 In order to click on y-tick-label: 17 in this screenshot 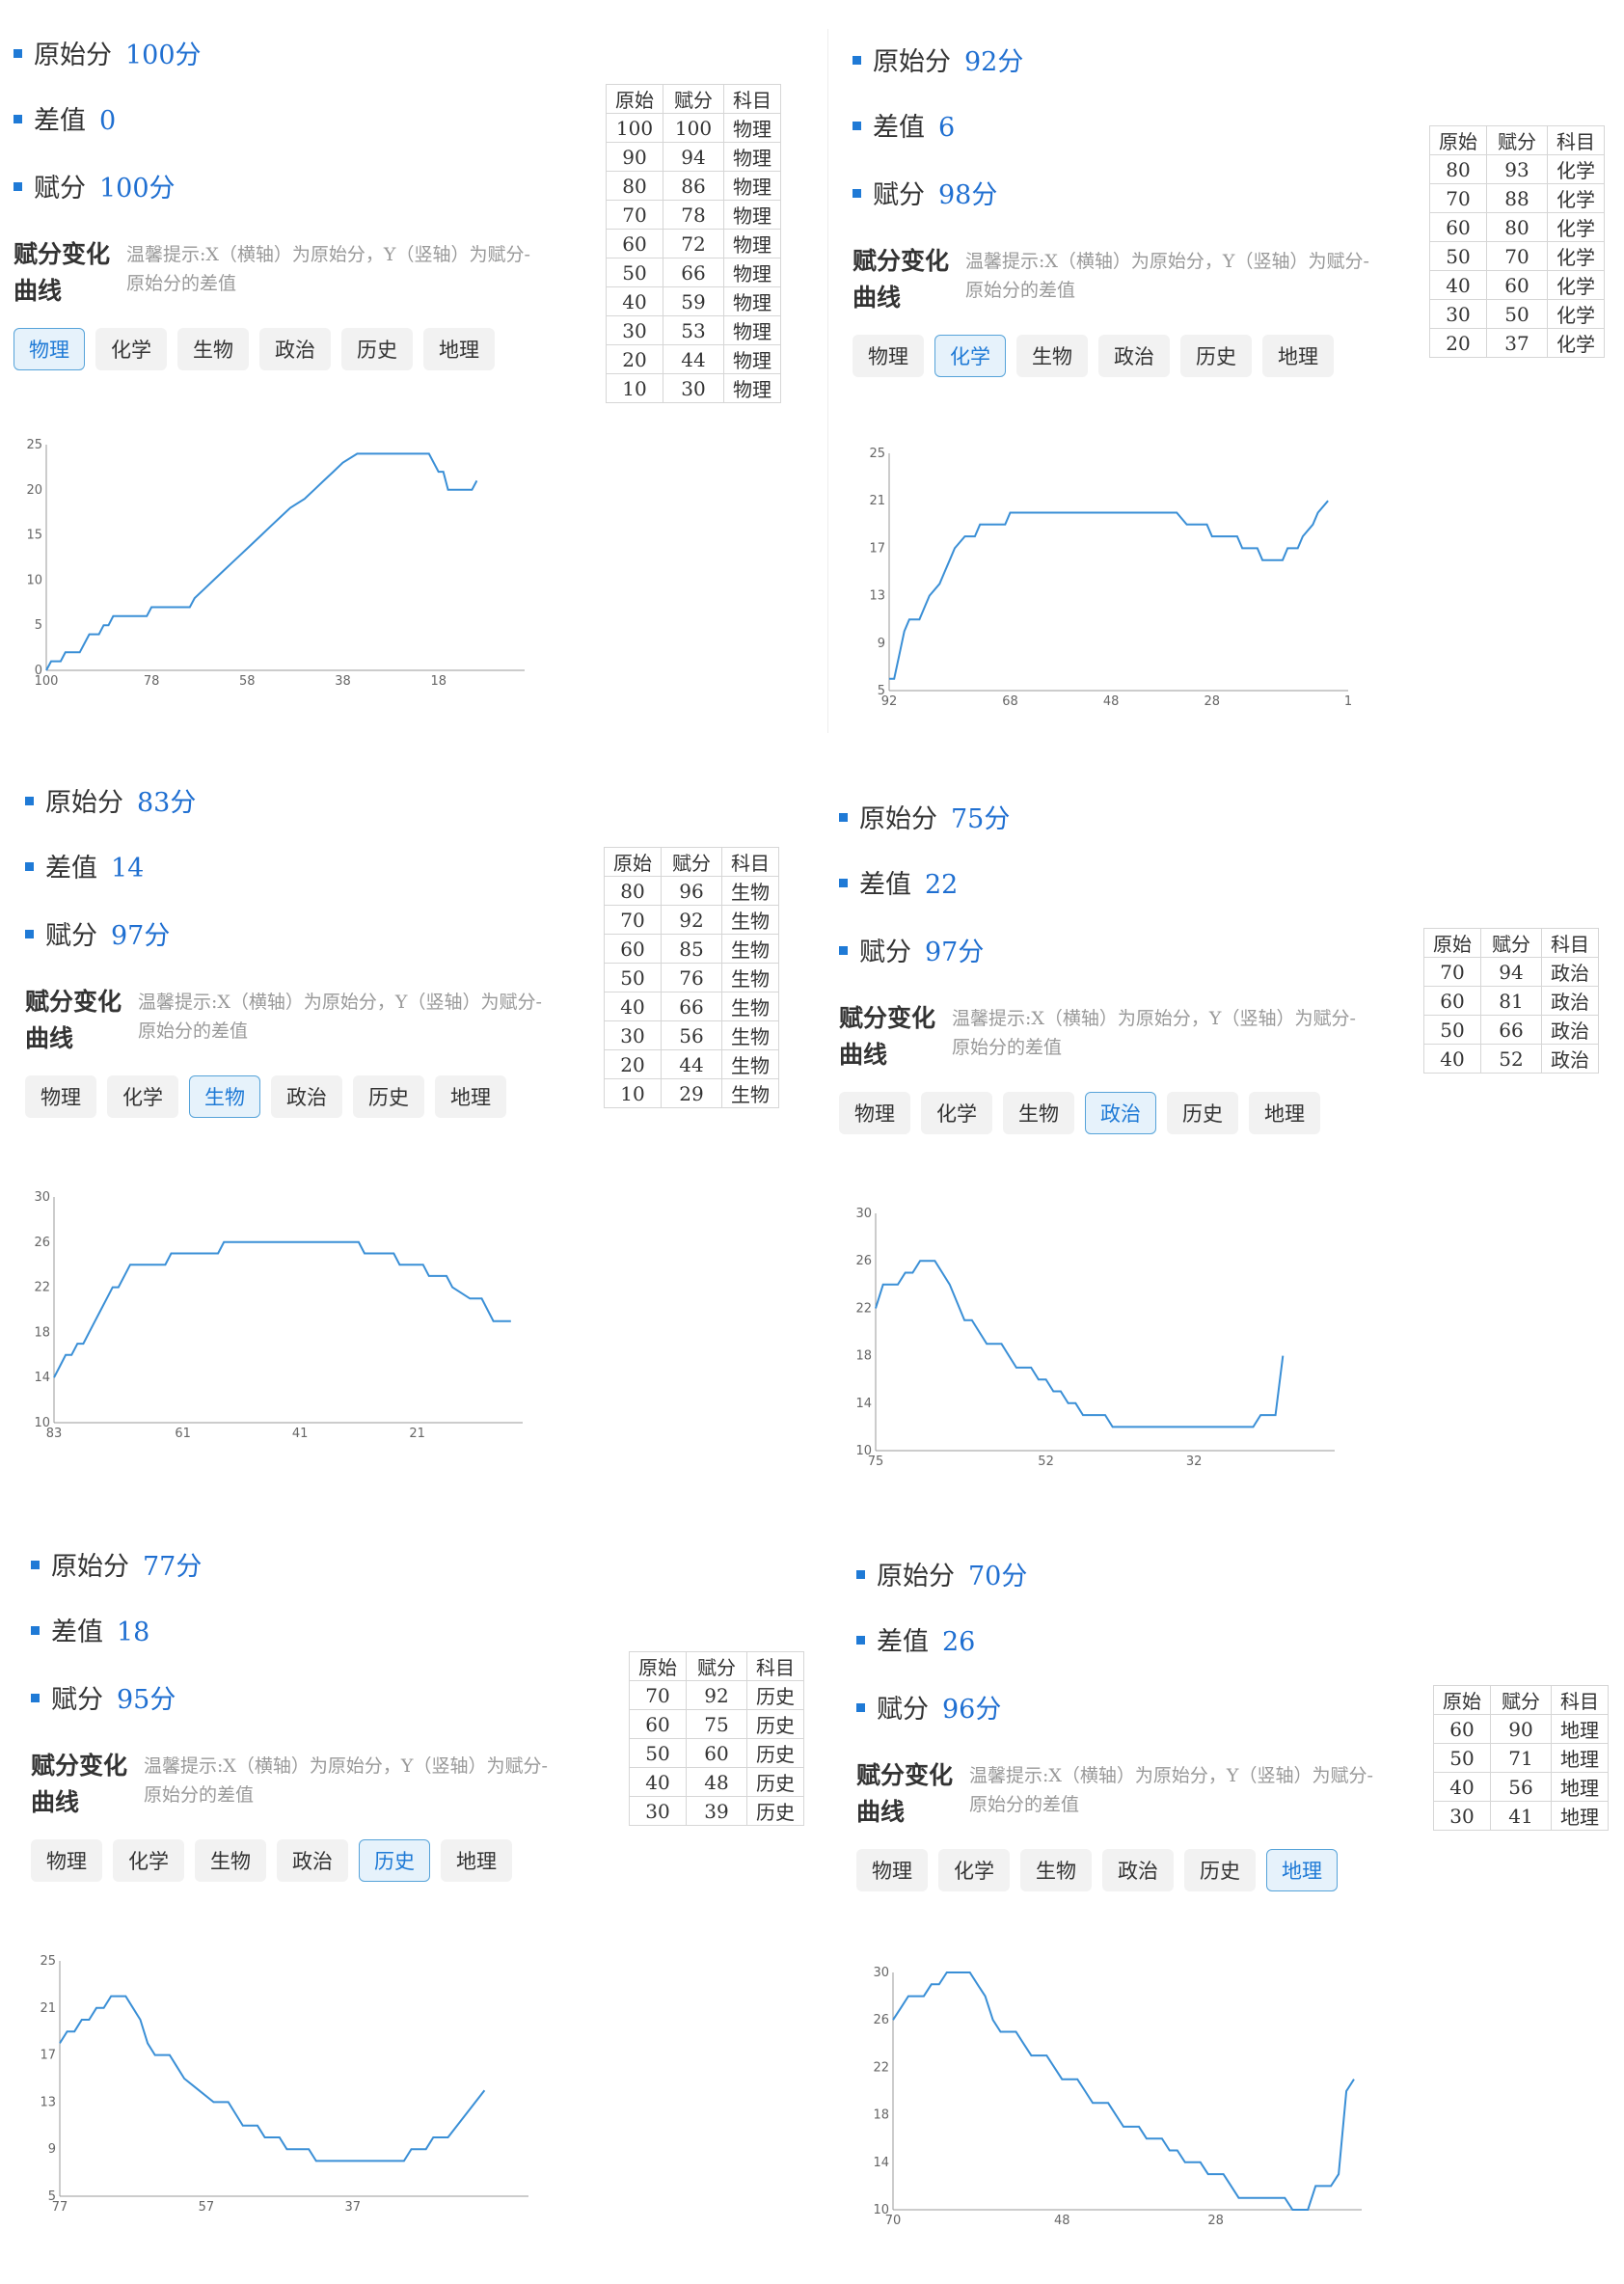, I will do `click(48, 2056)`.